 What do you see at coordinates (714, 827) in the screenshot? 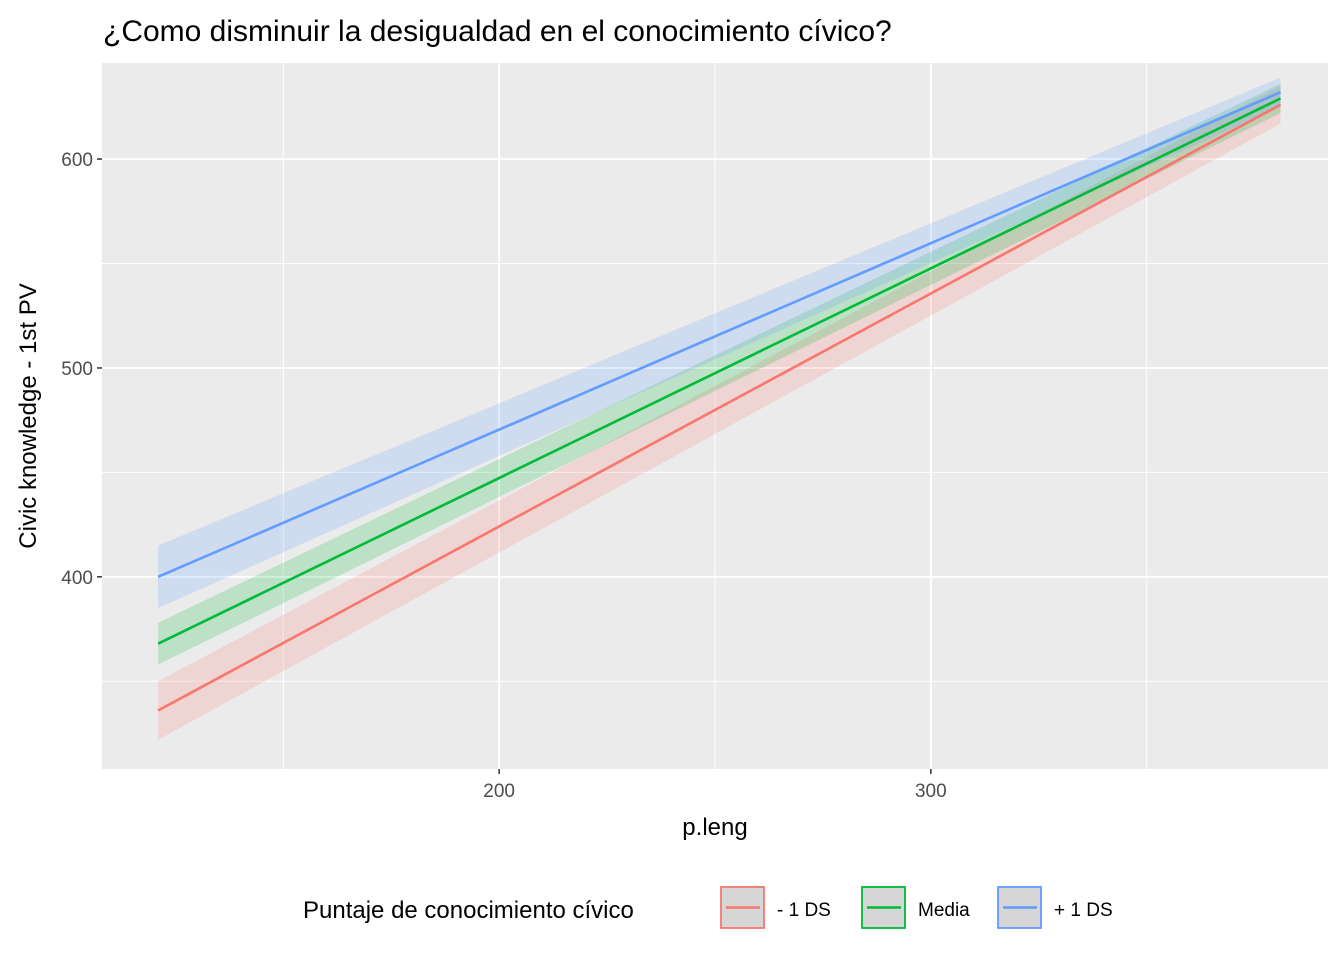
I see `x-axis-title: p.leng` at bounding box center [714, 827].